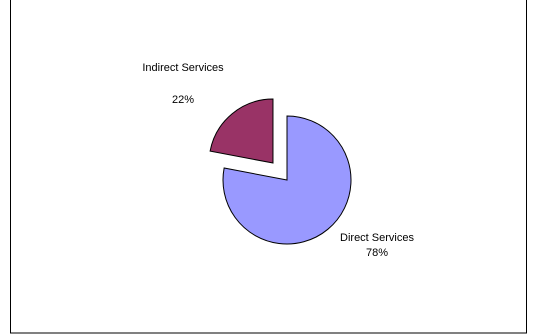  What do you see at coordinates (183, 68) in the screenshot?
I see `slice-label-indirect-name: Indirect Services` at bounding box center [183, 68].